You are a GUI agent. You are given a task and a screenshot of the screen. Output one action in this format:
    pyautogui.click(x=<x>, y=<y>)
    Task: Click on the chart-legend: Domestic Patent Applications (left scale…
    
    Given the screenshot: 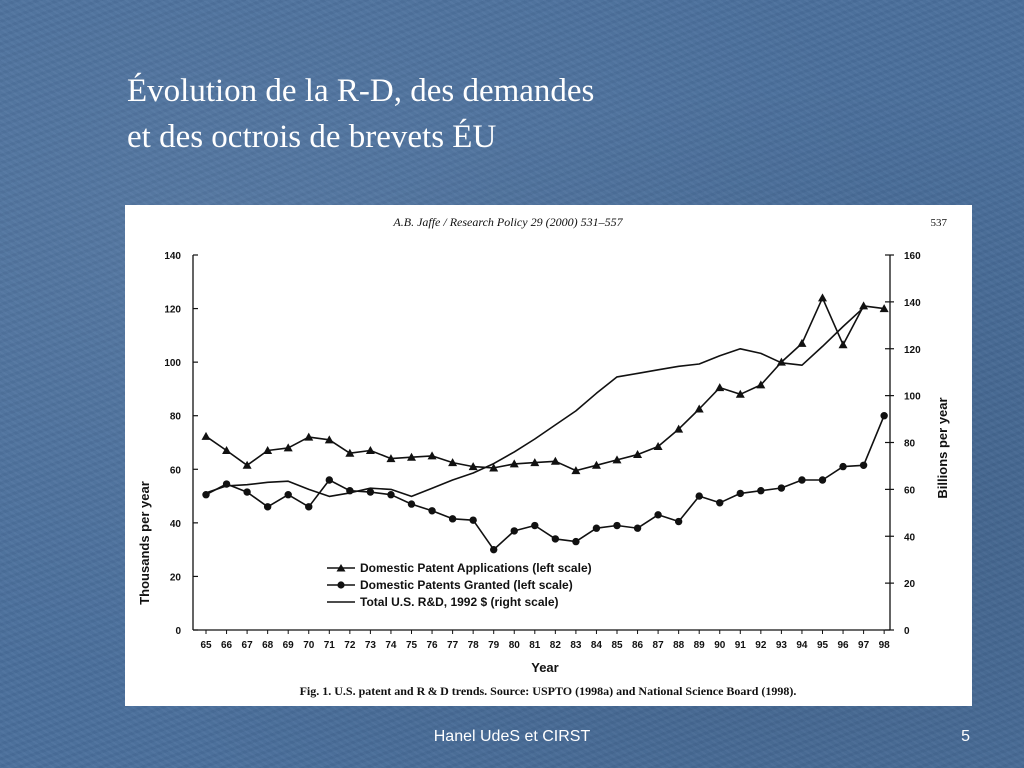 What is the action you would take?
    pyautogui.click(x=459, y=585)
    